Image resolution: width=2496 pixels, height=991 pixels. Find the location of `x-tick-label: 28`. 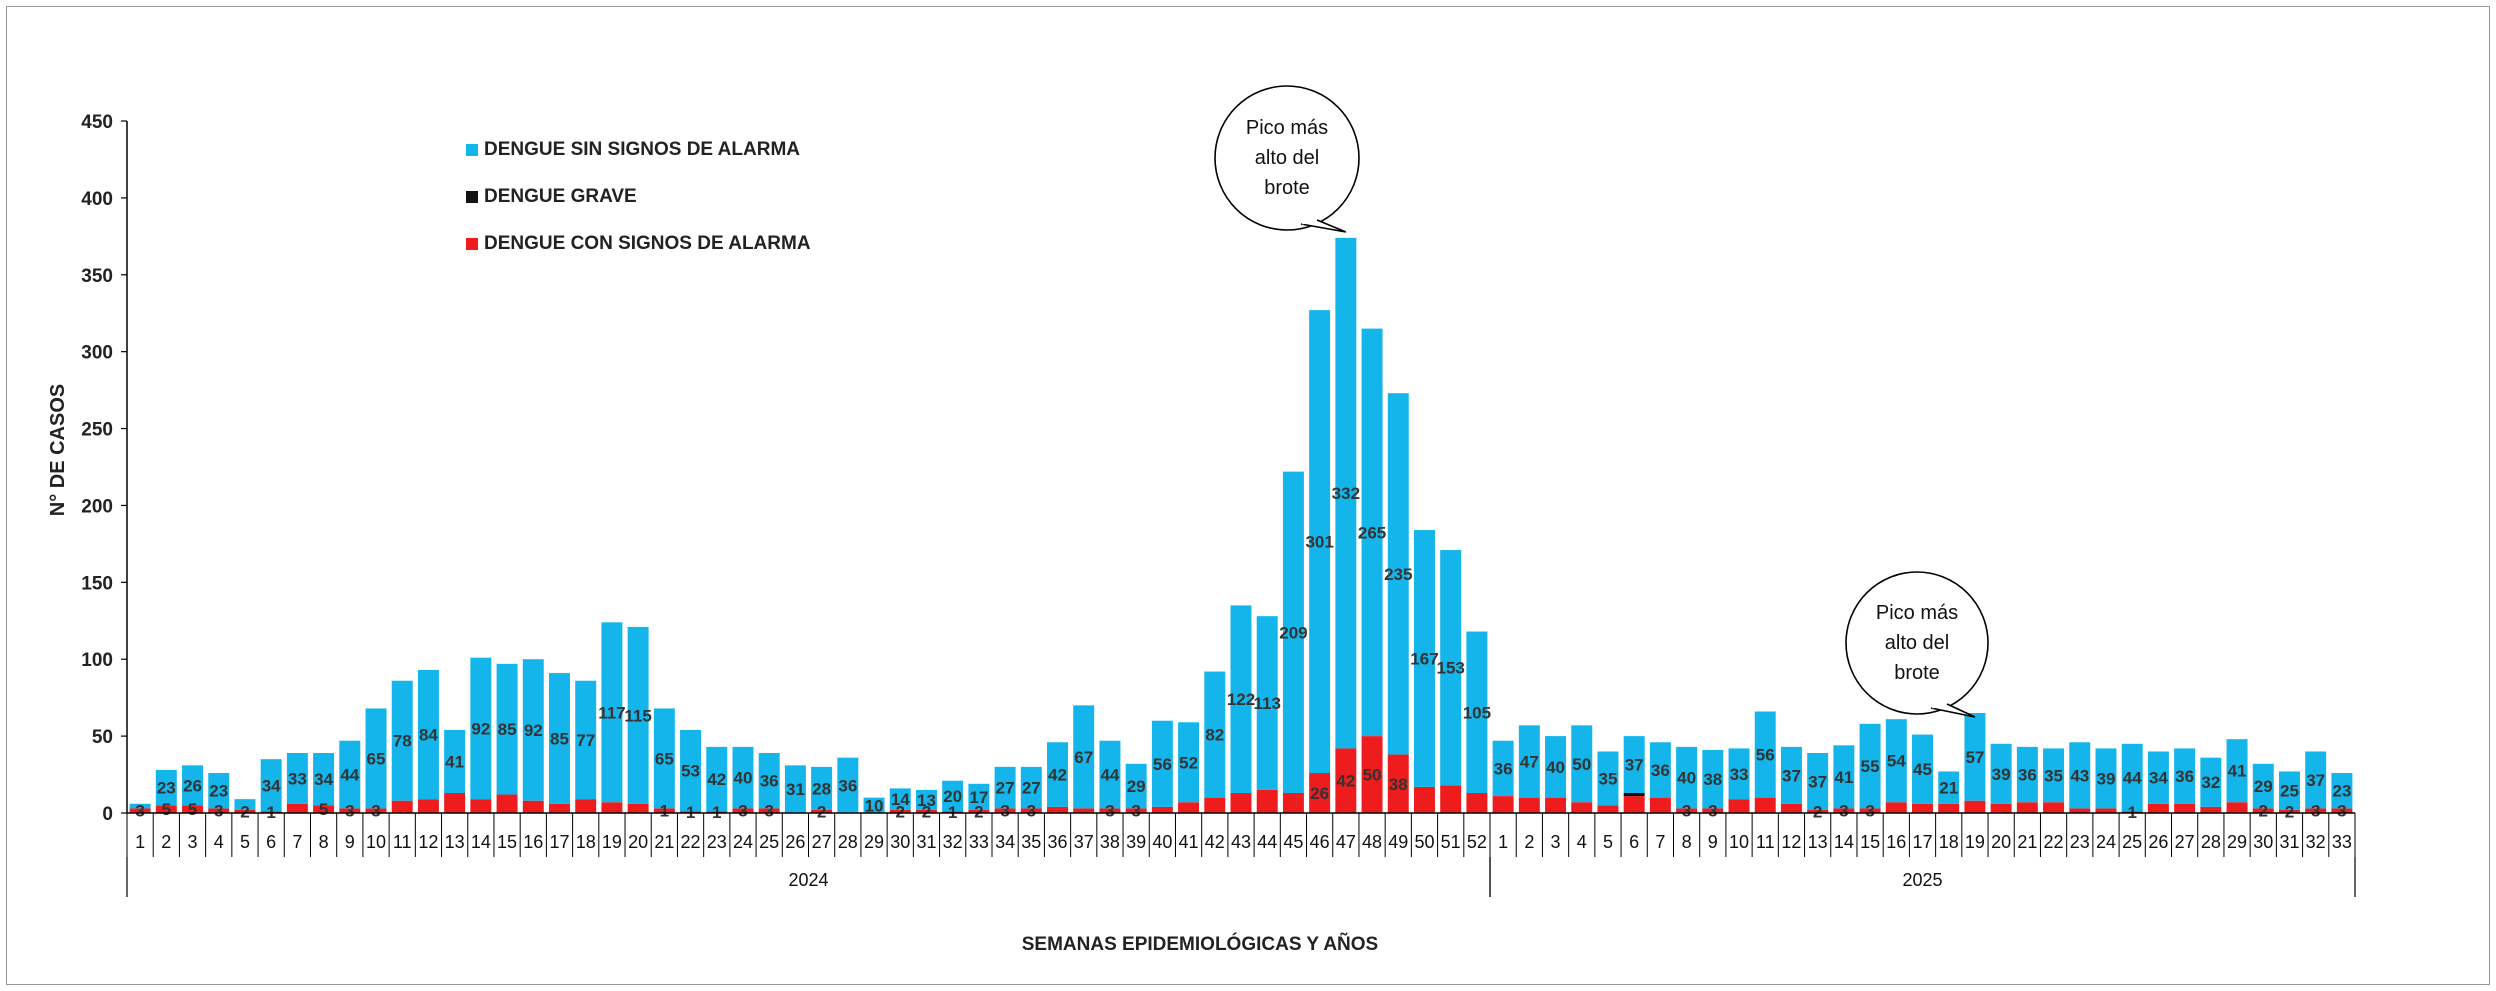

x-tick-label: 28 is located at coordinates (2211, 842).